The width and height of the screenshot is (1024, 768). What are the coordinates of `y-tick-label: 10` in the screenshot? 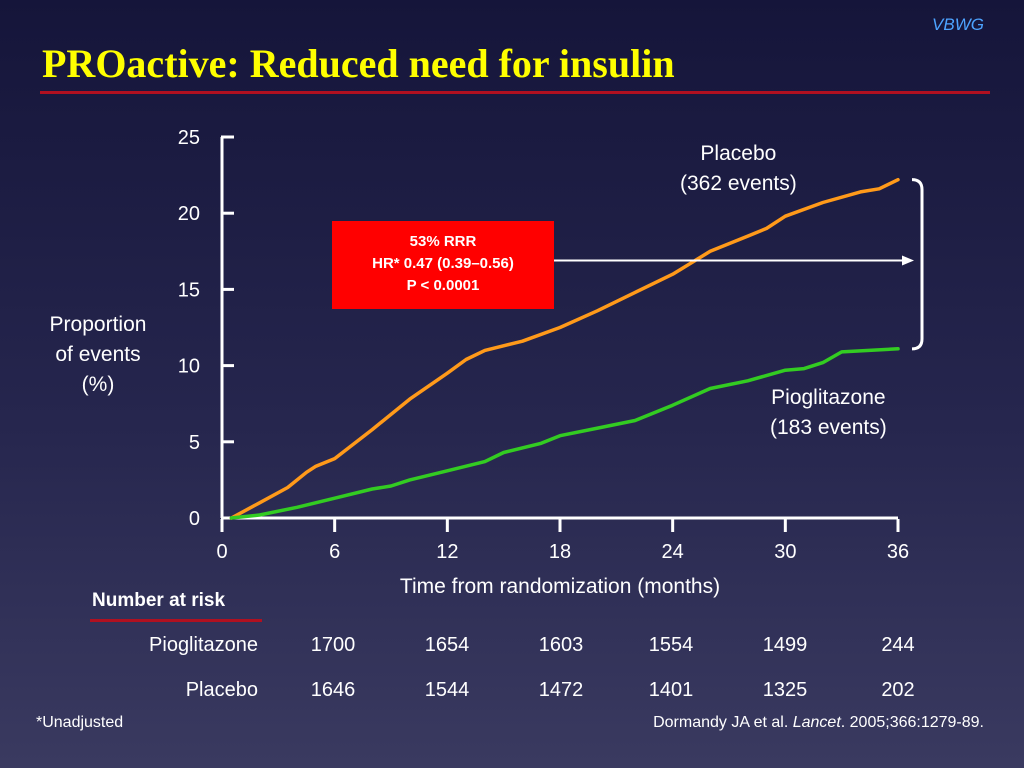 It's located at (189, 367).